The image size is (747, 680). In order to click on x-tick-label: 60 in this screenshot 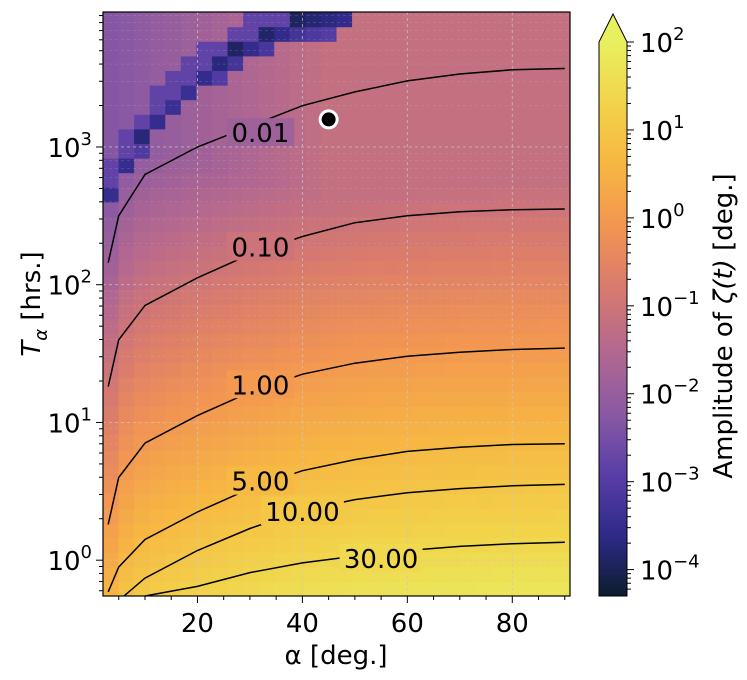, I will do `click(407, 624)`.